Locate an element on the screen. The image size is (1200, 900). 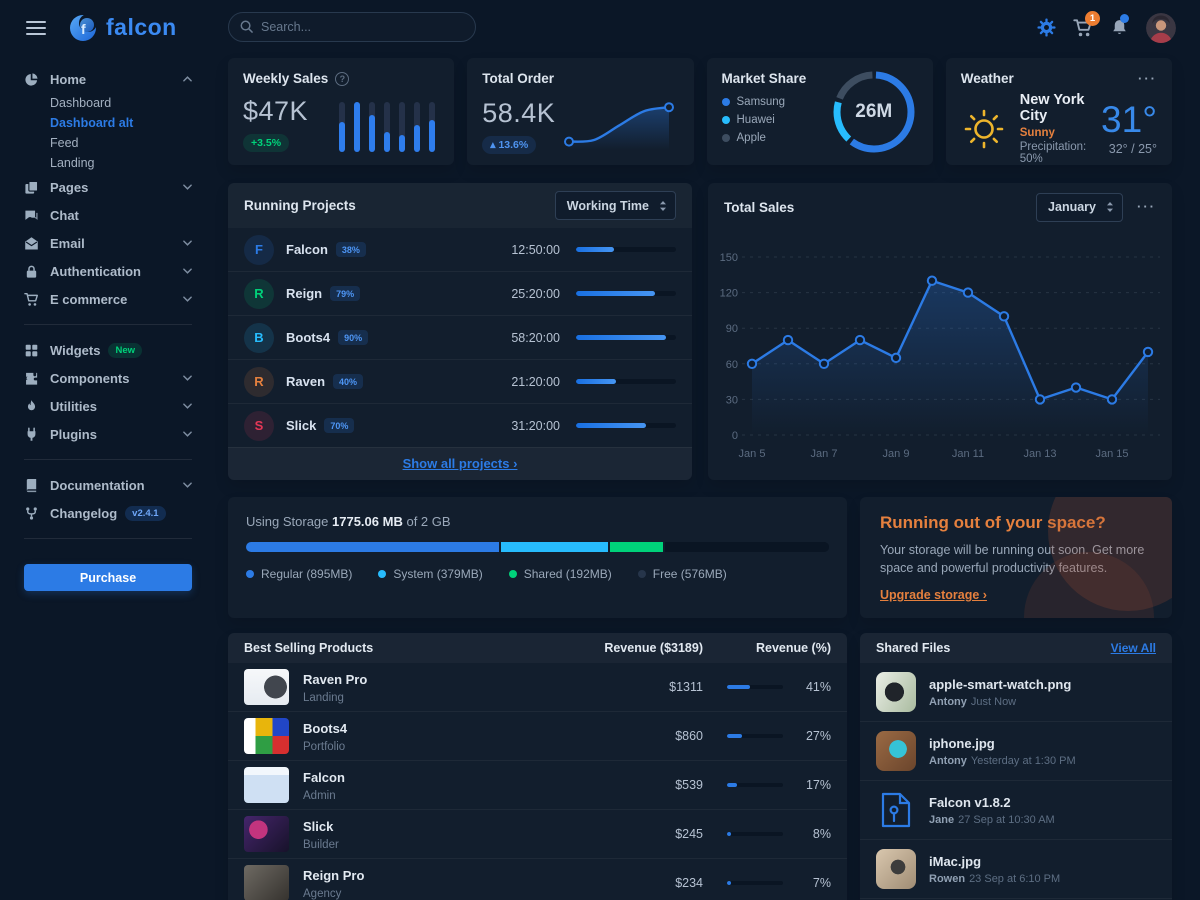
product-category: Agency is located at coordinates (322, 893).